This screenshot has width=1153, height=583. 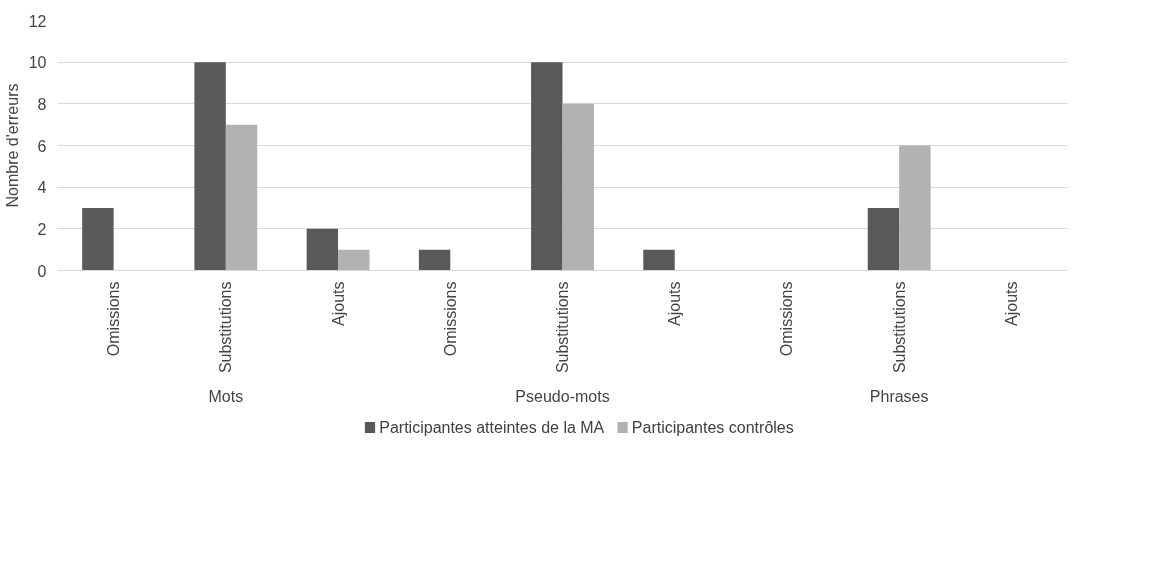 I want to click on y-axis-title: Nombre d'erreurs, so click(x=12, y=145).